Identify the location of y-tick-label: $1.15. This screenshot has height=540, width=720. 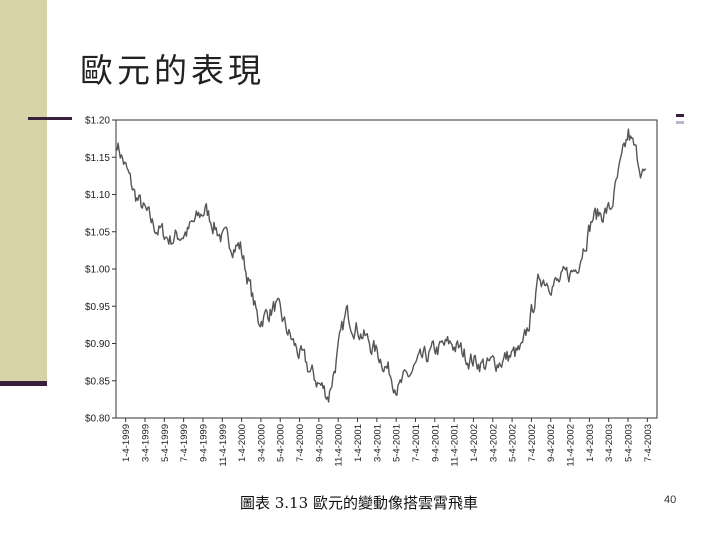
(97, 158).